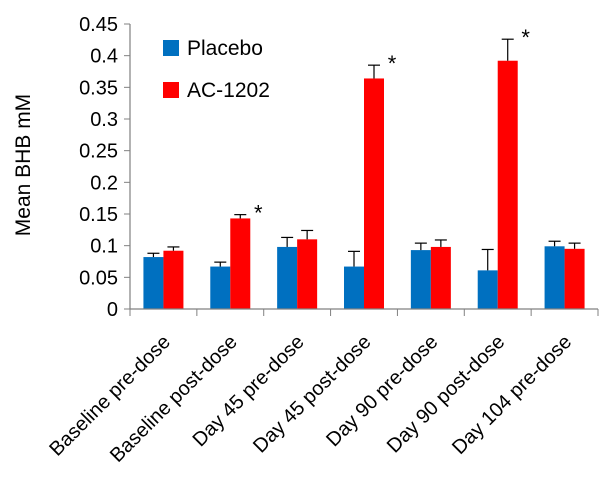 Image resolution: width=603 pixels, height=498 pixels. Describe the element at coordinates (112, 310) in the screenshot. I see `y-tick-label: 0` at that location.